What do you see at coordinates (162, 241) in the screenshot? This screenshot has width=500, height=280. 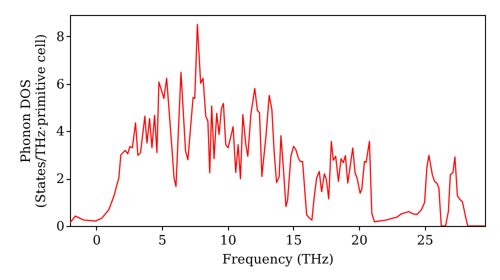 I see `x-tick-label: 5` at bounding box center [162, 241].